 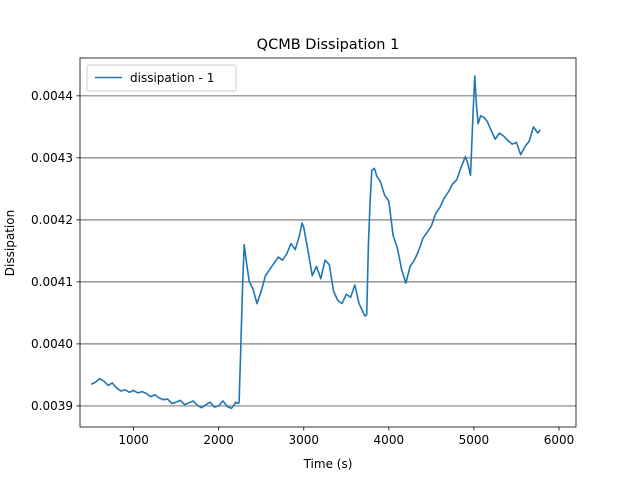 I want to click on x-axis: 1000 2000 3000 4000 5000 6000, so click(x=346, y=437).